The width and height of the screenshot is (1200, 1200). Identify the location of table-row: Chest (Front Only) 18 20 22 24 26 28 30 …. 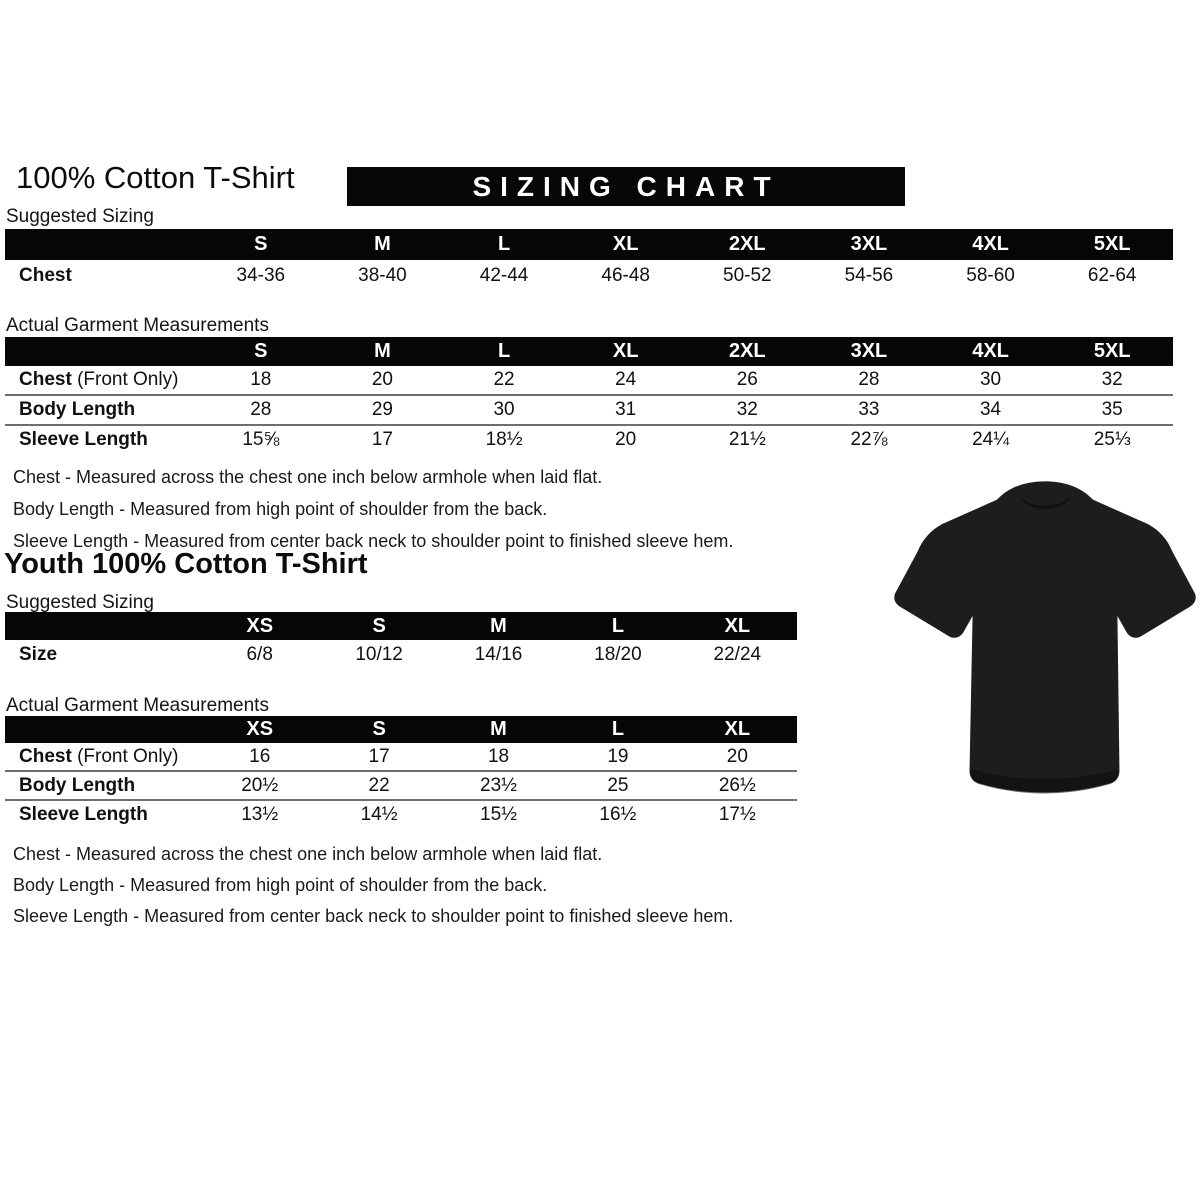
(589, 380).